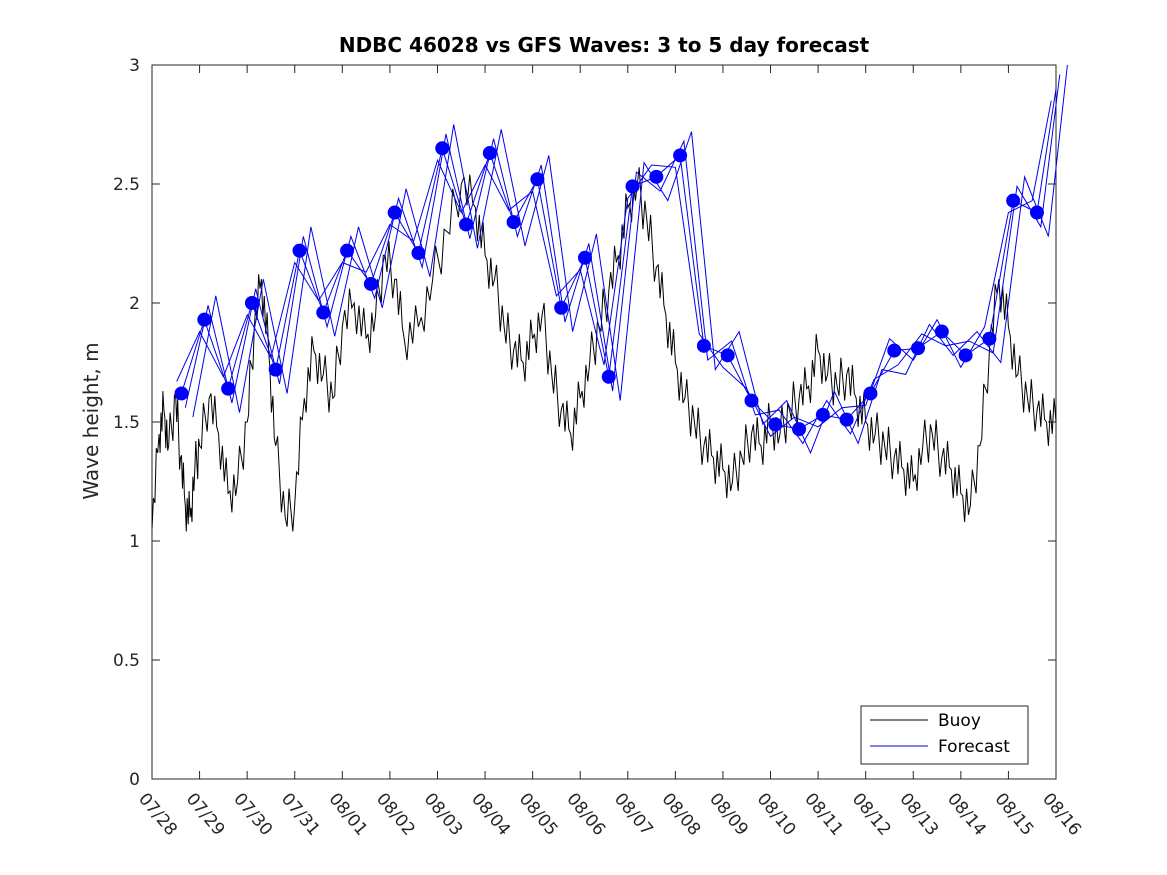  What do you see at coordinates (959, 721) in the screenshot?
I see `legend-label-buoy: Buoy` at bounding box center [959, 721].